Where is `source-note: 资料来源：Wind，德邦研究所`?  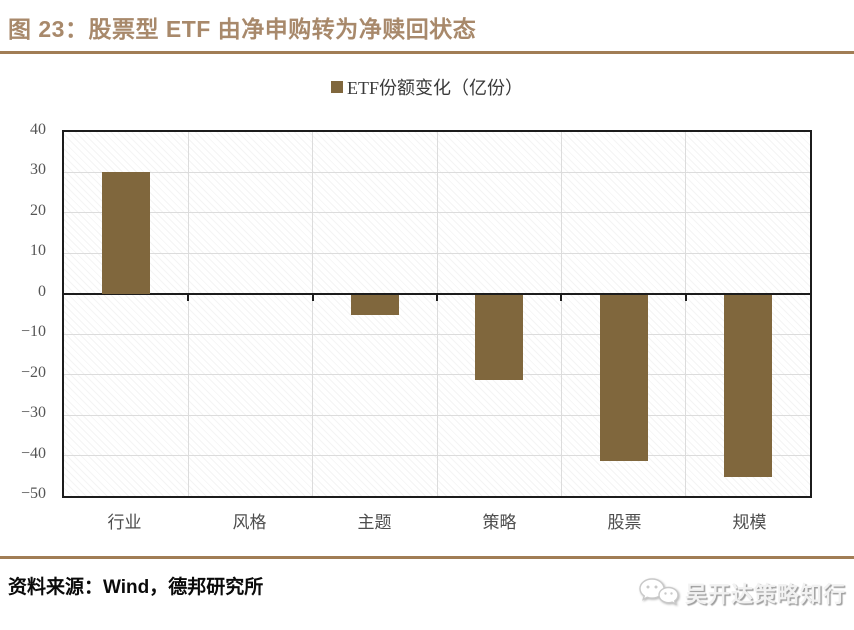
source-note: 资料来源：Wind，德邦研究所 is located at coordinates (136, 587).